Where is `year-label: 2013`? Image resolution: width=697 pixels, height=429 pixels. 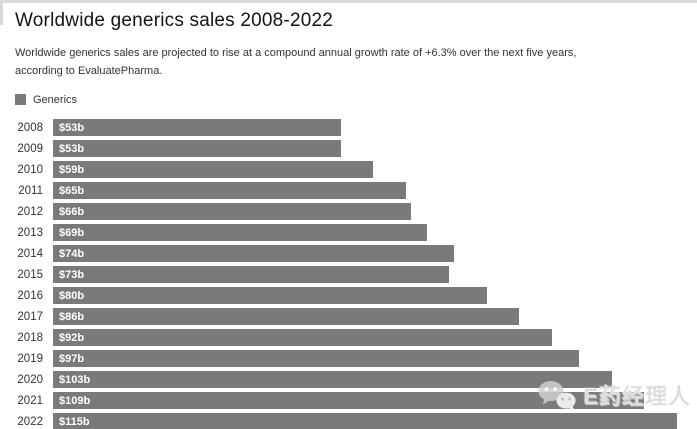 year-label: 2013 is located at coordinates (30, 232).